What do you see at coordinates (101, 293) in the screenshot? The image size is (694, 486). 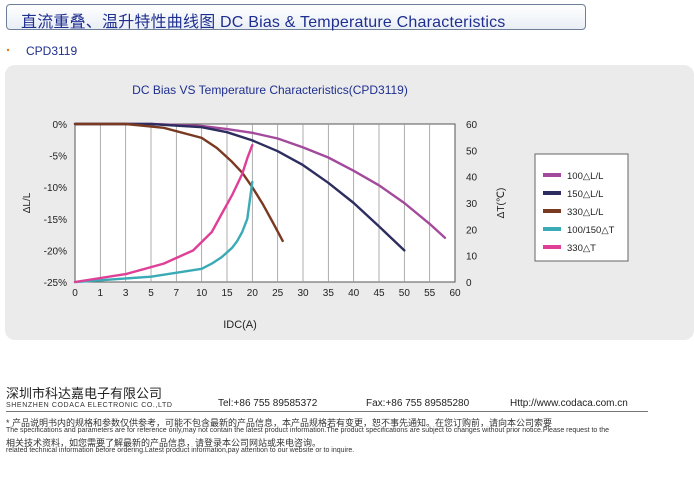 I see `x-tick-label: 1` at bounding box center [101, 293].